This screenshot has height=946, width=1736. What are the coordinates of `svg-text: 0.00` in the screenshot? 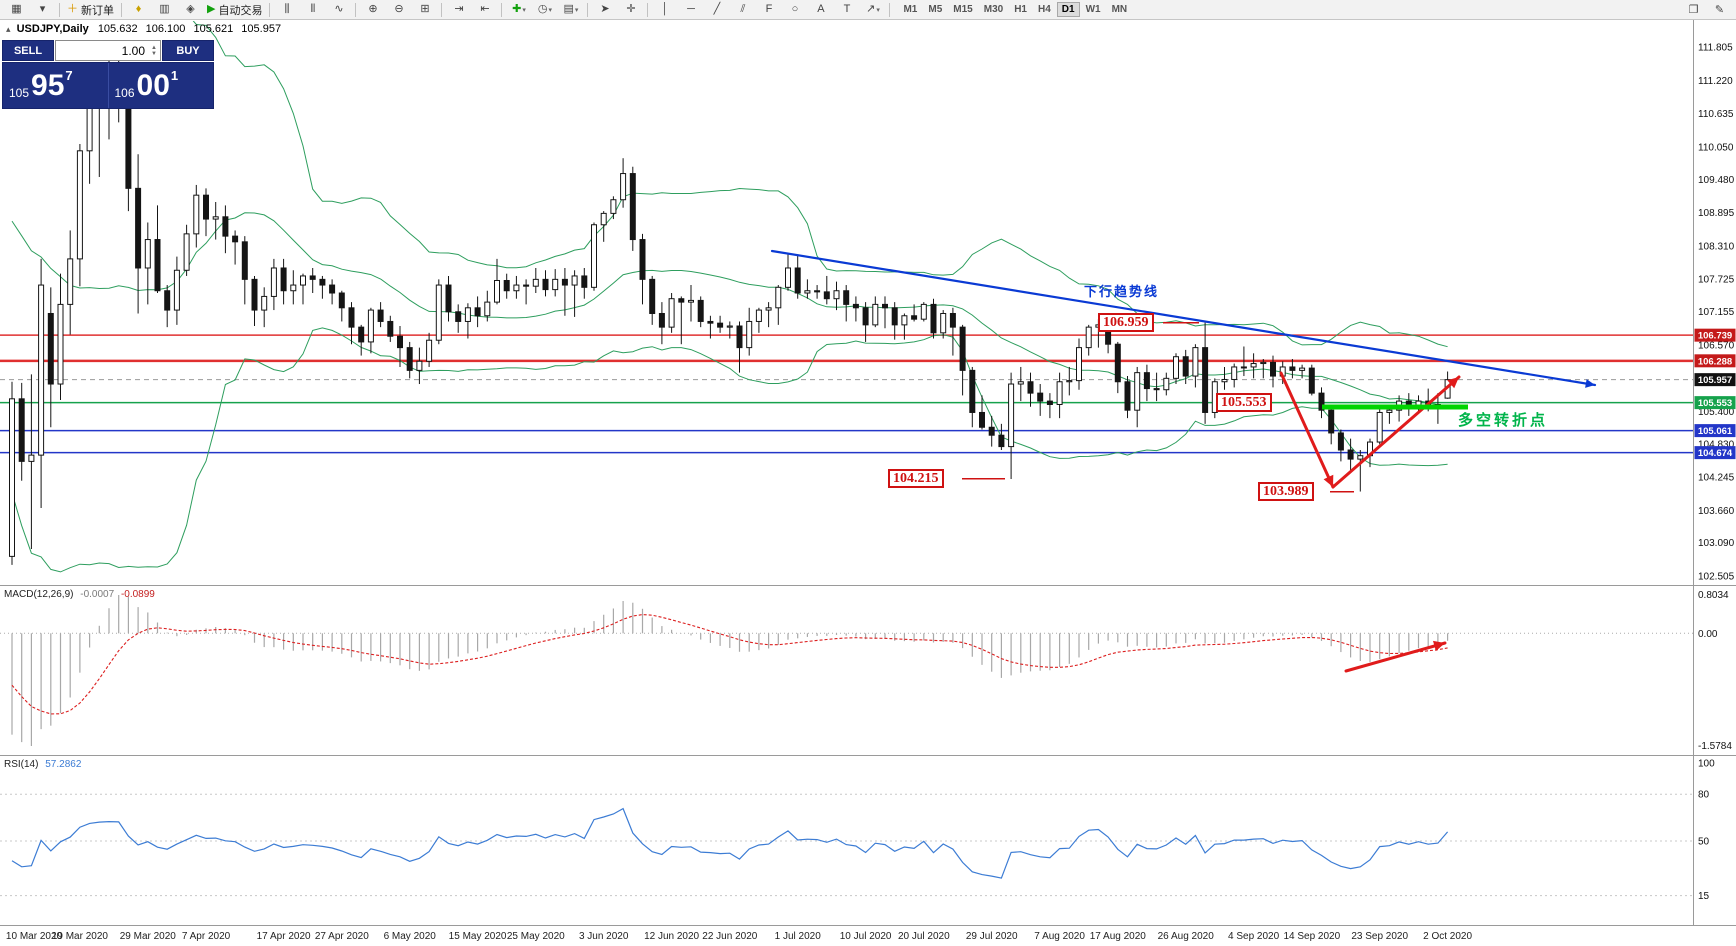 It's located at (1708, 634).